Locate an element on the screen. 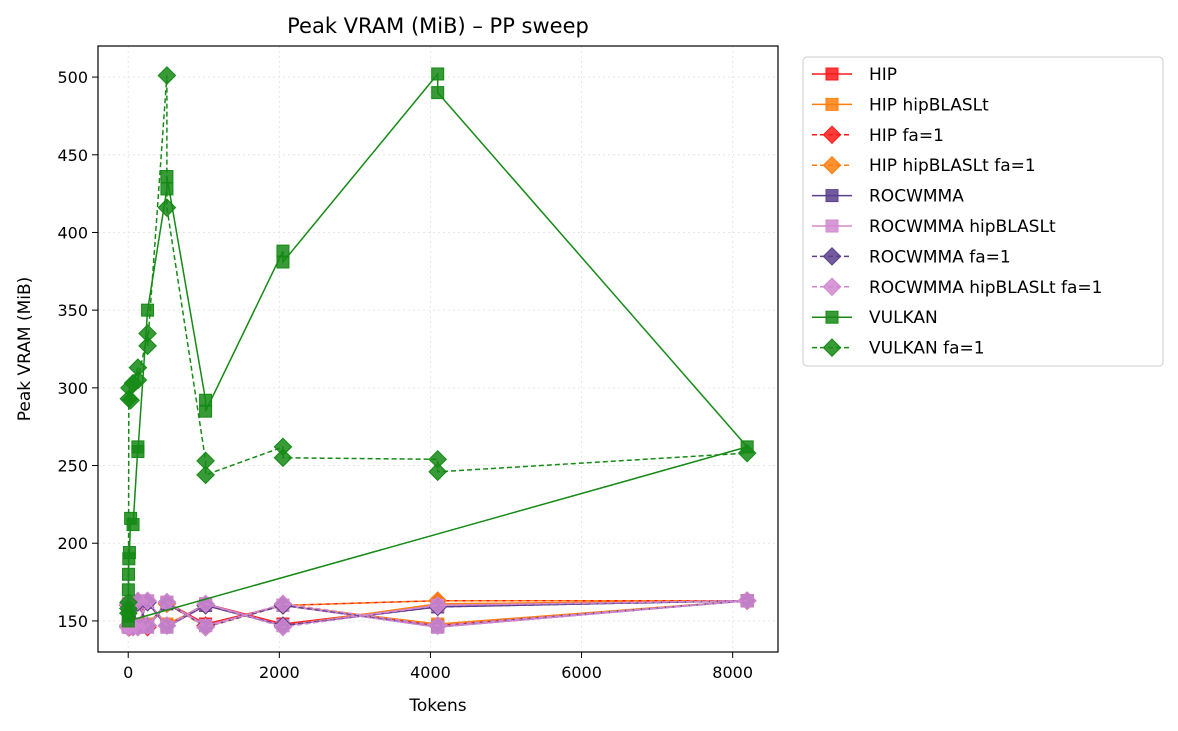 The width and height of the screenshot is (1178, 731). legend-item: HIP hipBLASLt fa=1 is located at coordinates (924, 165).